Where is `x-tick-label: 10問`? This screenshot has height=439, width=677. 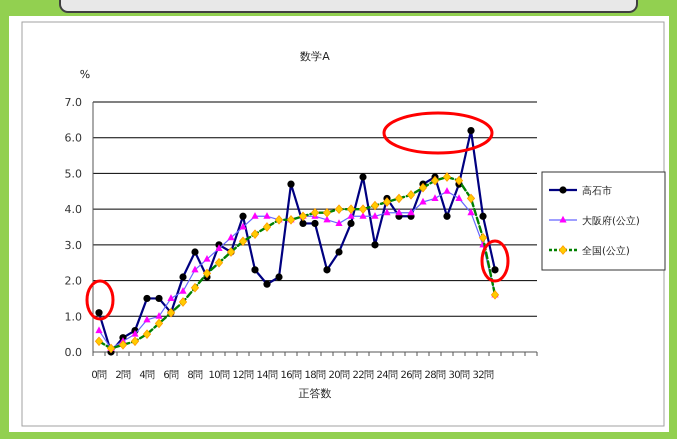 x-tick-label: 10問 is located at coordinates (219, 375).